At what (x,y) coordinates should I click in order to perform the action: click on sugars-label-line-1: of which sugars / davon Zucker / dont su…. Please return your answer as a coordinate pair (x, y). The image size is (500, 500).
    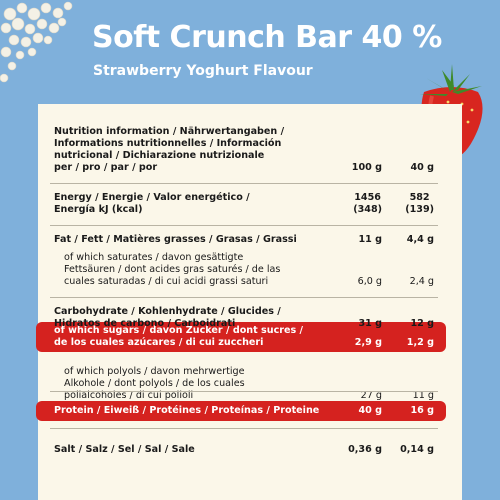
    Looking at the image, I should click on (179, 330).